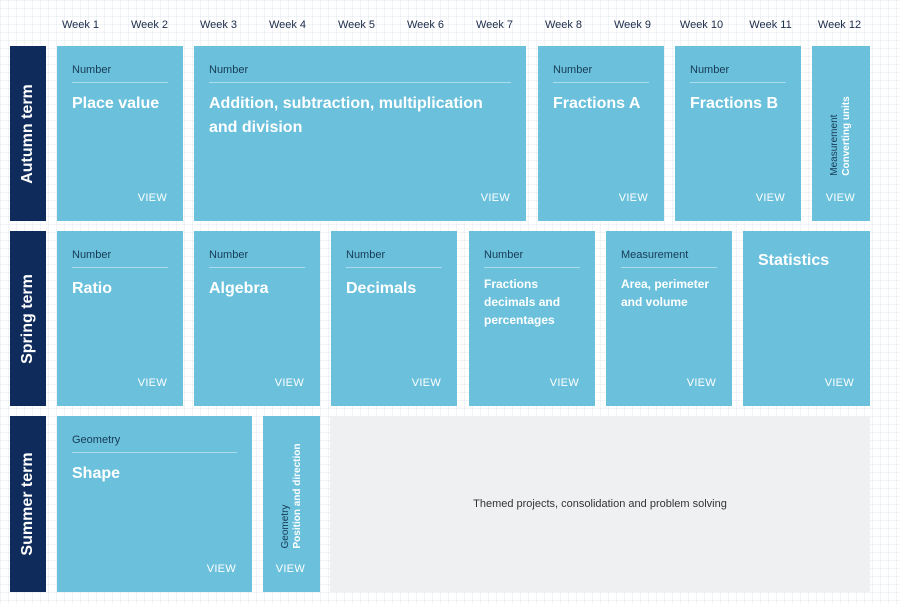 The height and width of the screenshot is (604, 900). What do you see at coordinates (120, 318) in the screenshot?
I see `block-ratio: Number Ratio VIEW` at bounding box center [120, 318].